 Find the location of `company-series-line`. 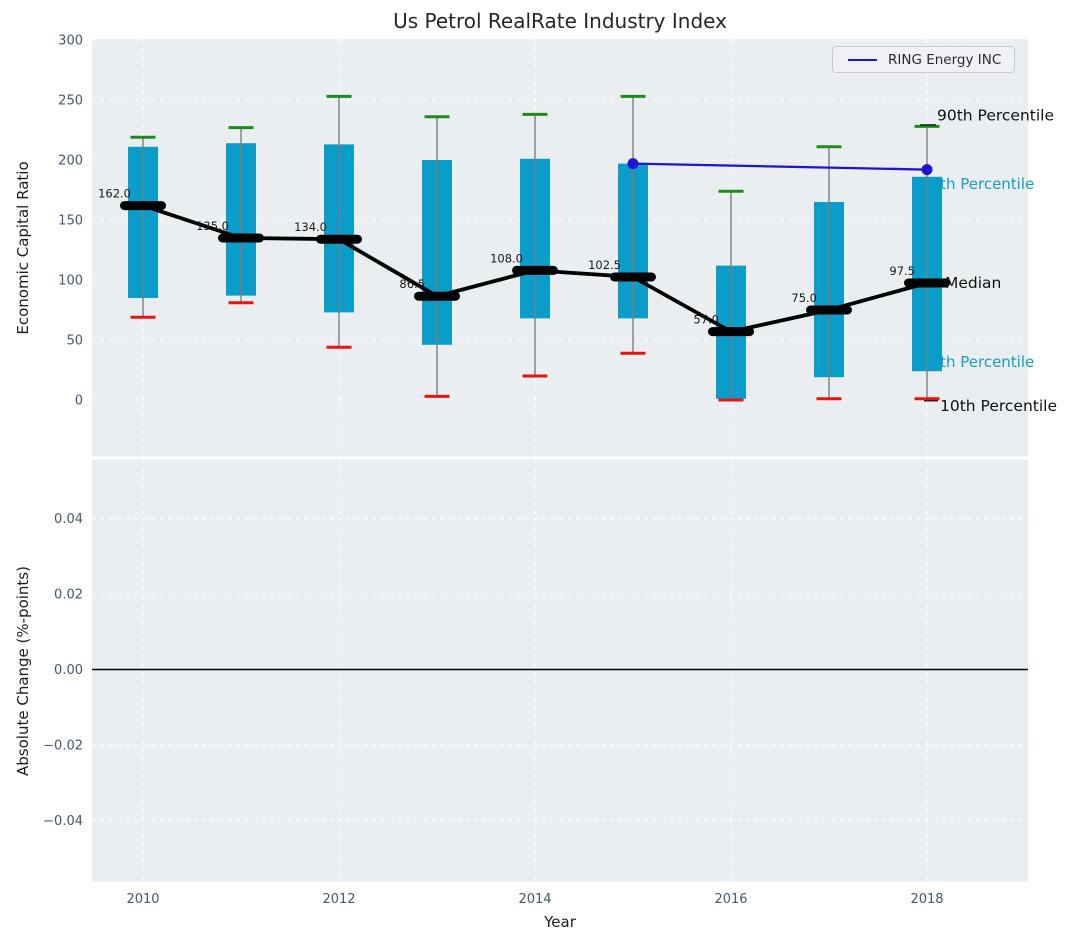

company-series-line is located at coordinates (780, 166).